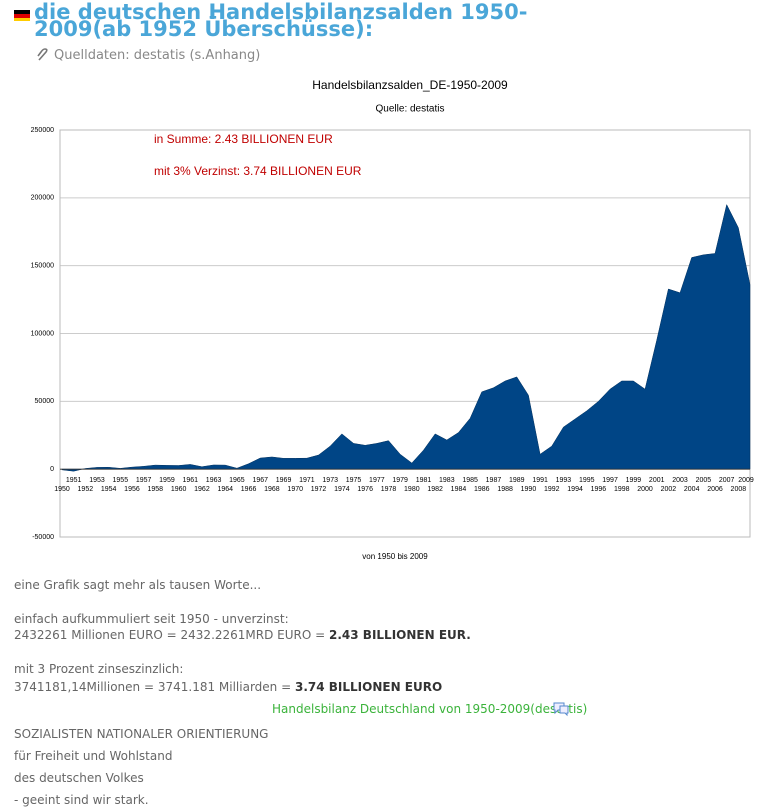 The width and height of the screenshot is (767, 811). I want to click on x-tick-label: 2005, so click(704, 480).